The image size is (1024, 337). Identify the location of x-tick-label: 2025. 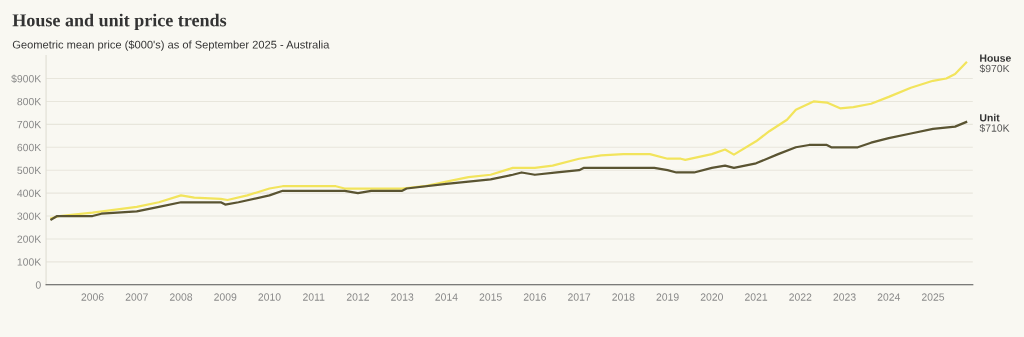
(933, 297).